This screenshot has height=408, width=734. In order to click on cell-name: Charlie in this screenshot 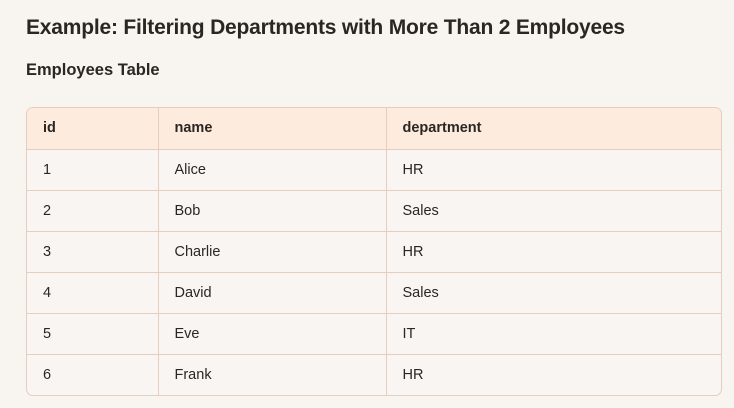, I will do `click(272, 252)`.